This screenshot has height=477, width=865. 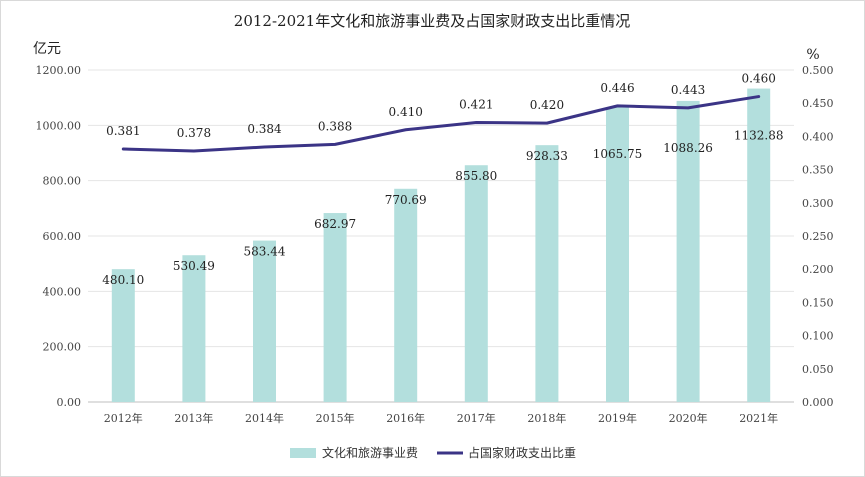 I want to click on bar-value-label: 928.33, so click(x=547, y=156).